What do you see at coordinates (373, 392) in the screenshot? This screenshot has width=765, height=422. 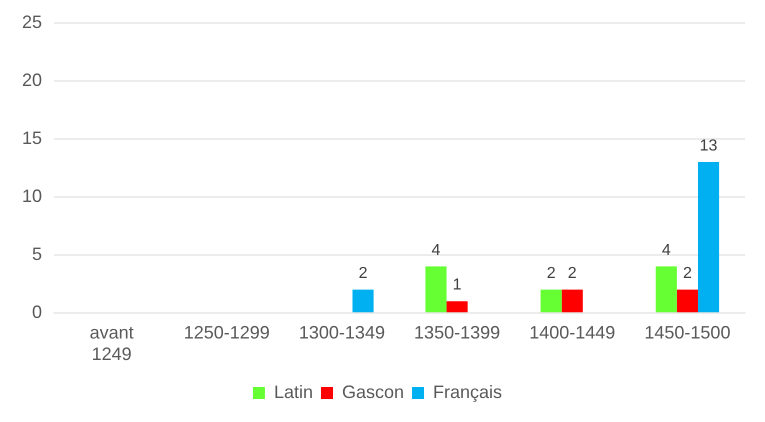 I see `legend-label: Gascon` at bounding box center [373, 392].